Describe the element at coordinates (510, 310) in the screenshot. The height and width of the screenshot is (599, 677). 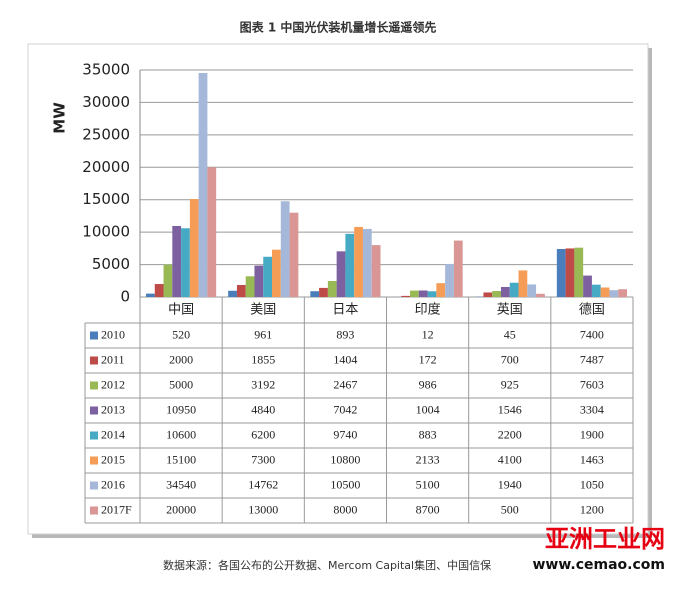
I see `x-tick-label: 英国` at that location.